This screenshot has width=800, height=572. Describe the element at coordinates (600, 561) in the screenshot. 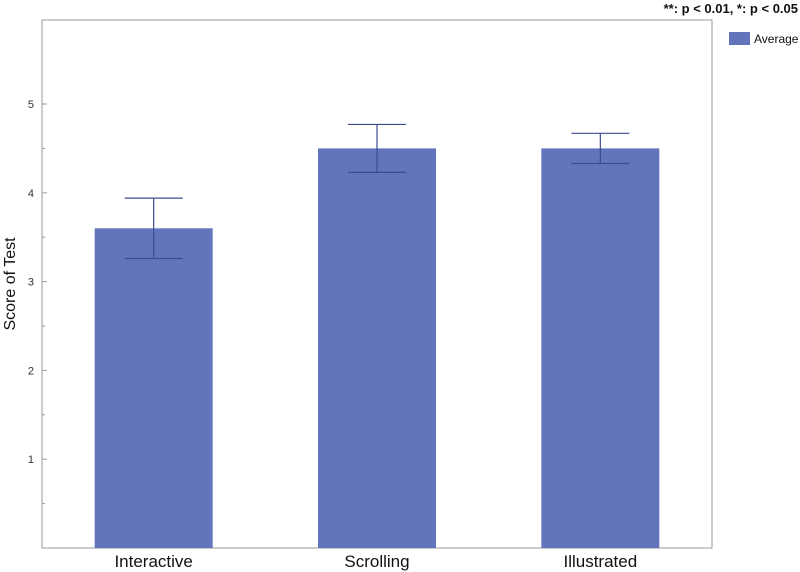

I see `x-tick-label-illustrated: Illustrated` at that location.